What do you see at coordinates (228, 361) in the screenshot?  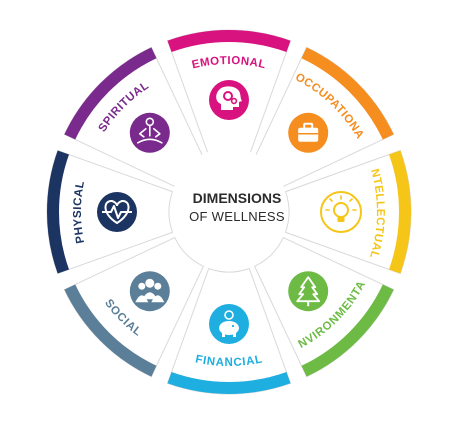 I see `segment-label-financial: FINANCIAL` at bounding box center [228, 361].